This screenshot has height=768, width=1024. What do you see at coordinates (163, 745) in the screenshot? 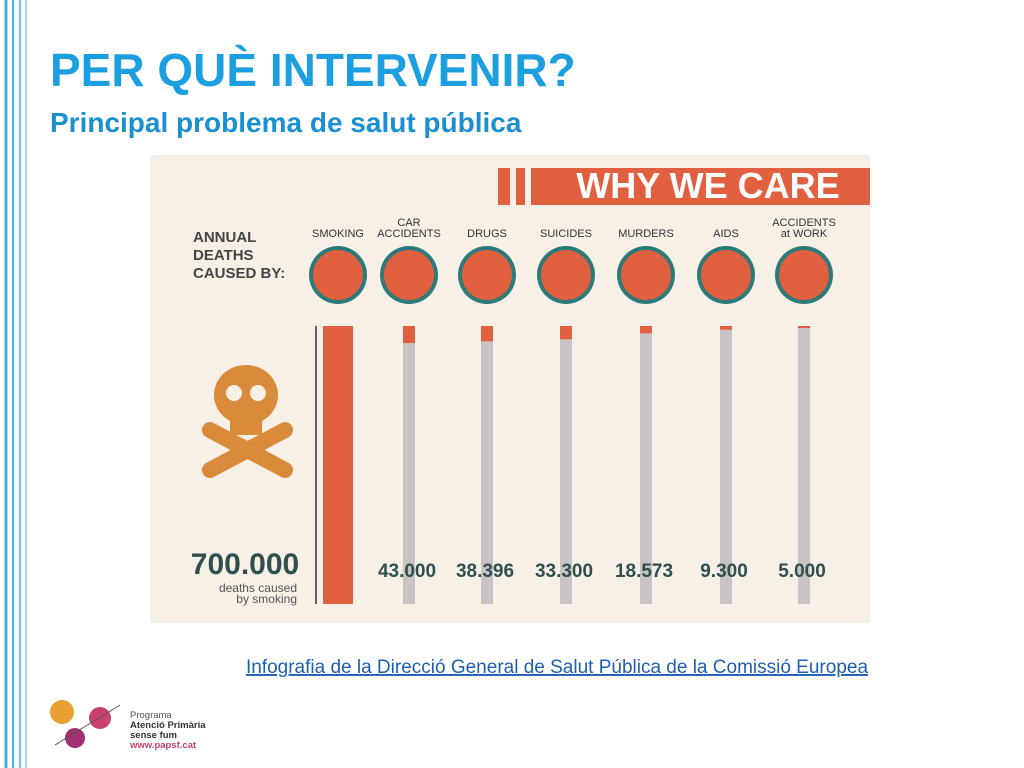
I see `logo-line: www.papsf.cat` at bounding box center [163, 745].